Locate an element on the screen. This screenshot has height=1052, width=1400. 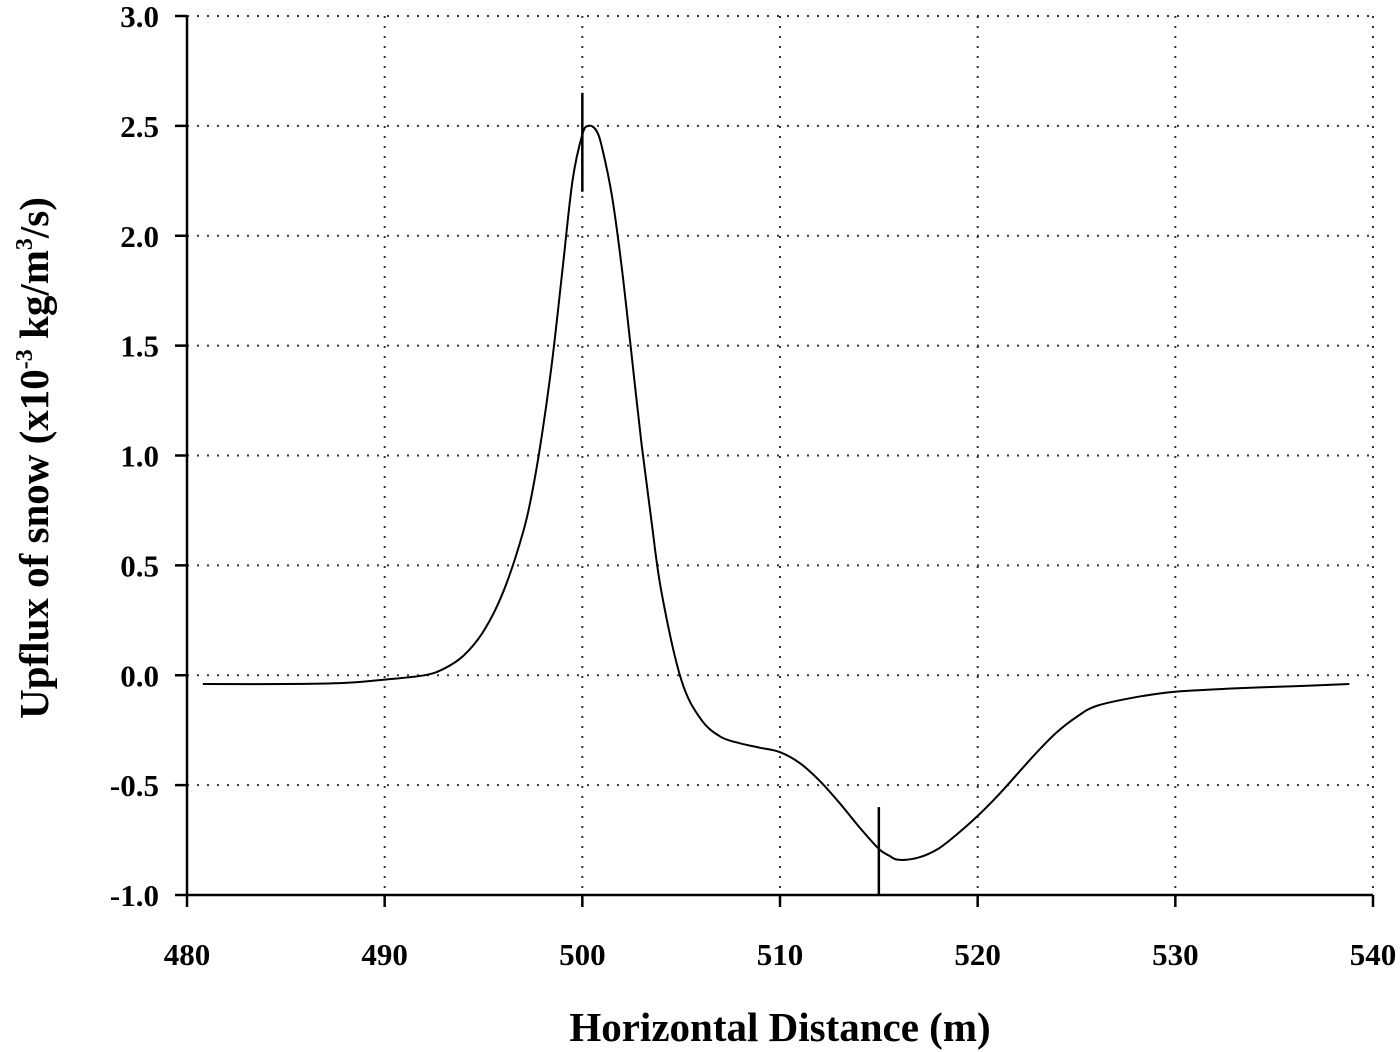
y-tick-label: 1.0 is located at coordinates (139, 456).